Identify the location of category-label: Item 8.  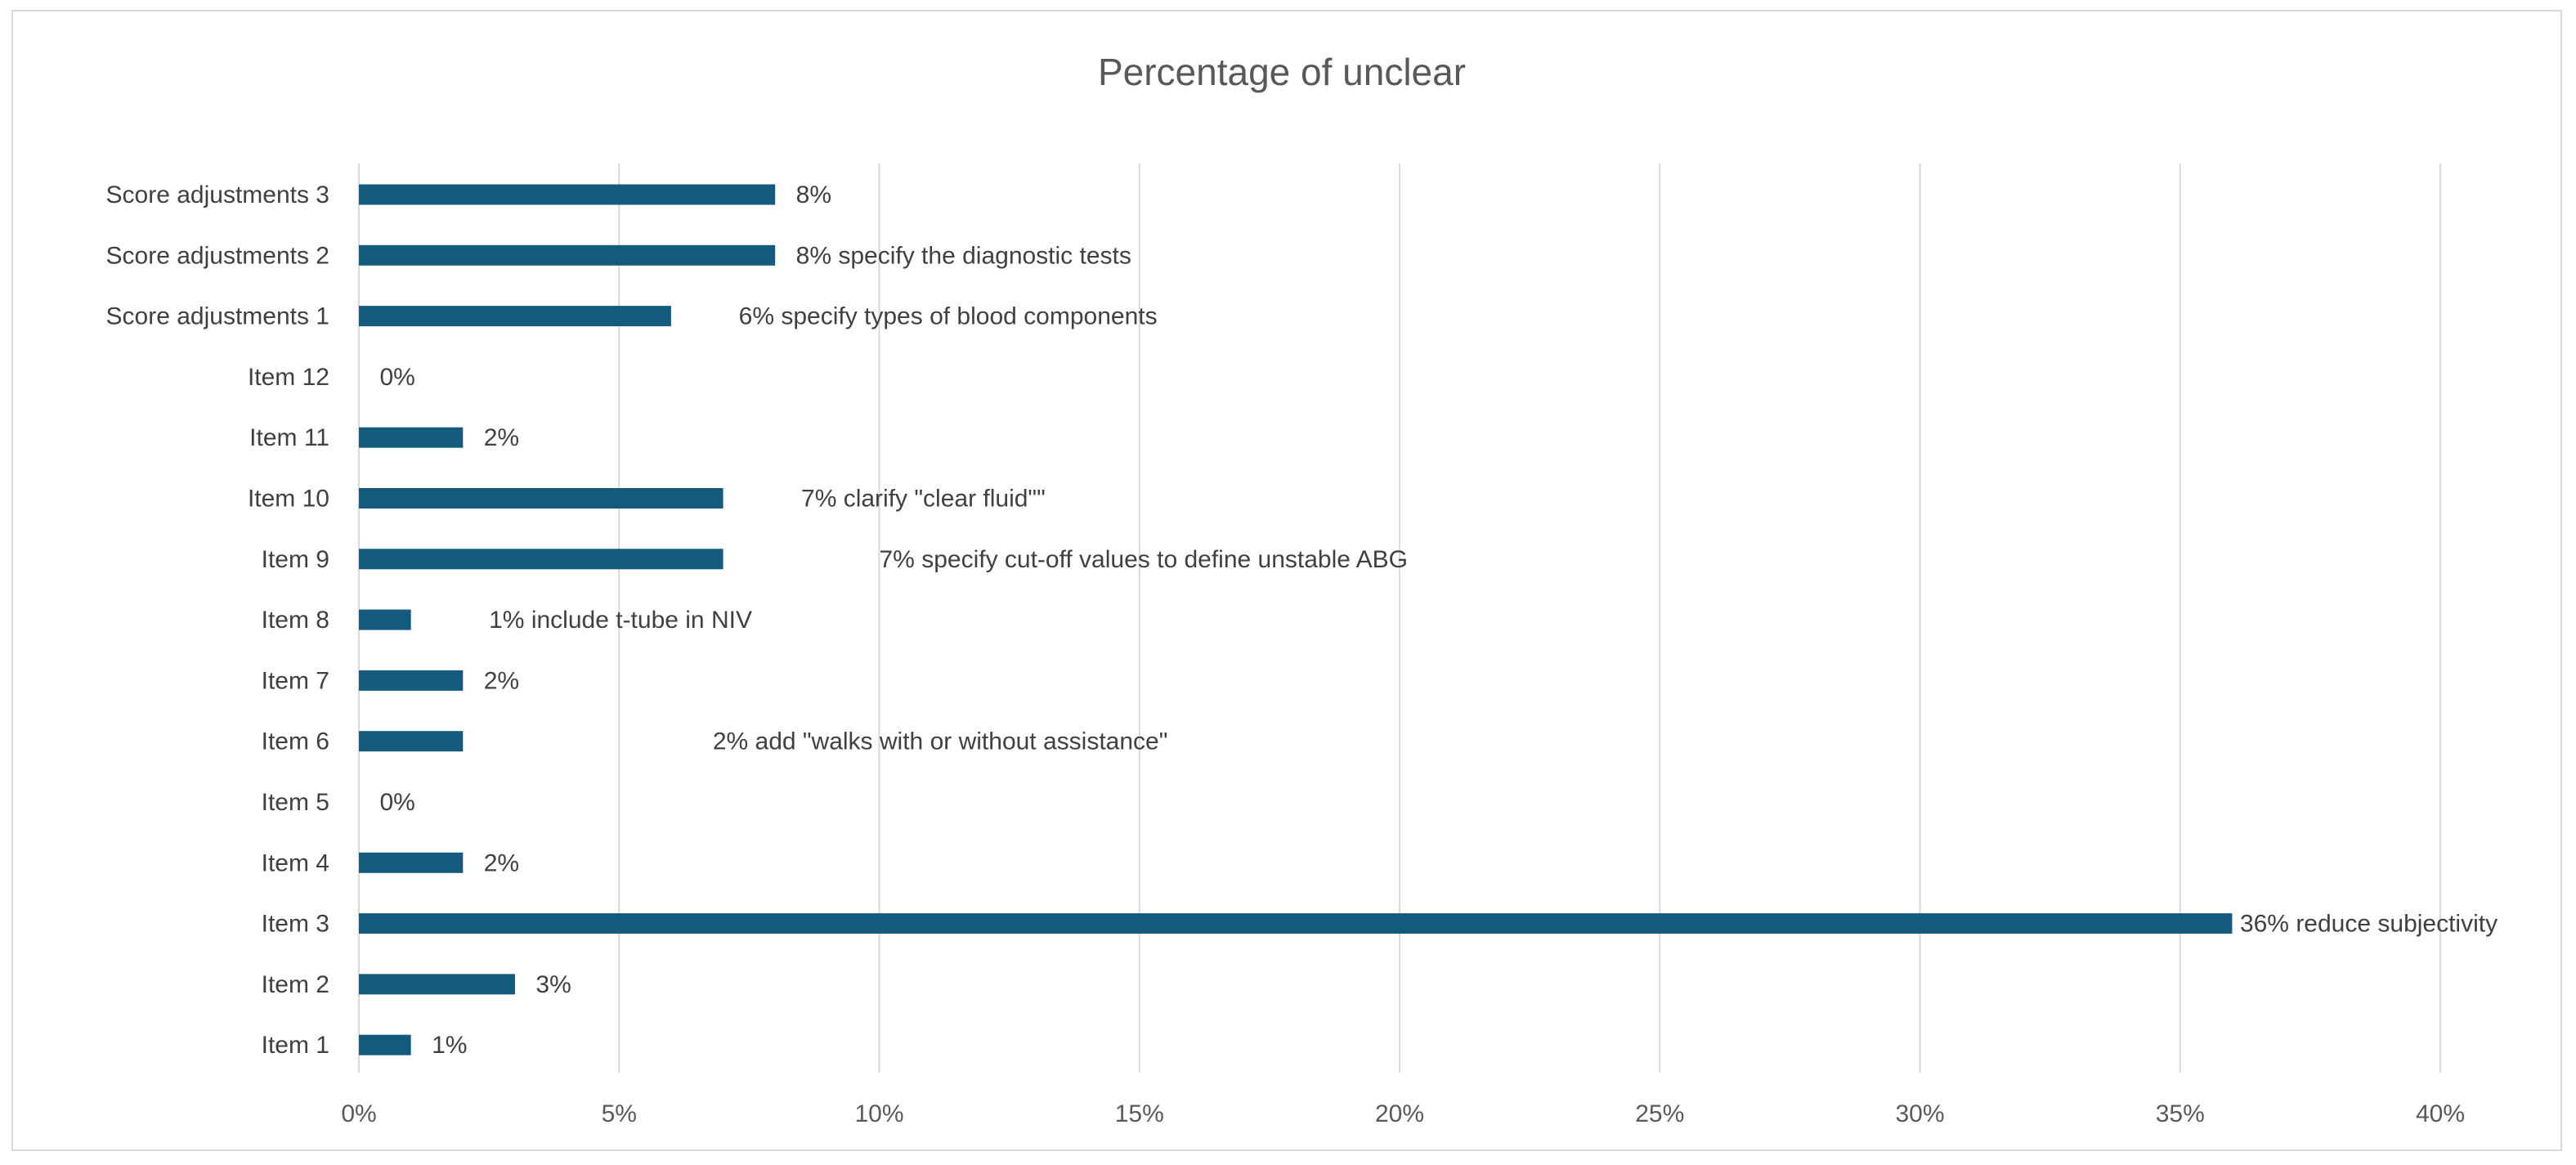
(295, 620).